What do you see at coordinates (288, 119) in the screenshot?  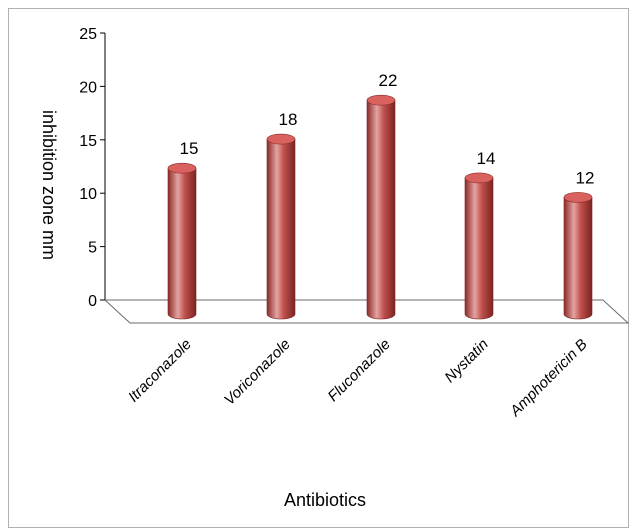 I see `data-label: 18` at bounding box center [288, 119].